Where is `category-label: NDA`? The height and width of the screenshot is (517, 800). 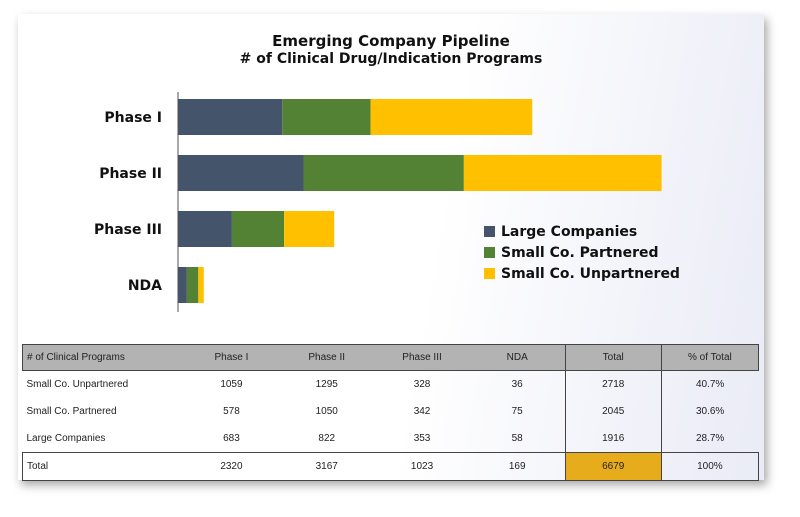 category-label: NDA is located at coordinates (145, 286).